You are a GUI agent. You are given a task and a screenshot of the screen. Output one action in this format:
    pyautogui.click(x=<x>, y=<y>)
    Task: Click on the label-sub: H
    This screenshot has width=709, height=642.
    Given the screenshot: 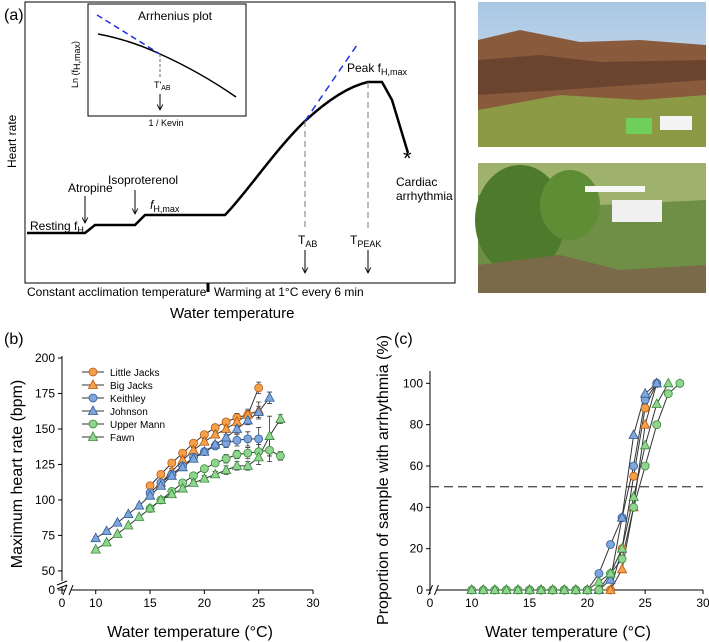 What is the action you would take?
    pyautogui.click(x=80, y=230)
    